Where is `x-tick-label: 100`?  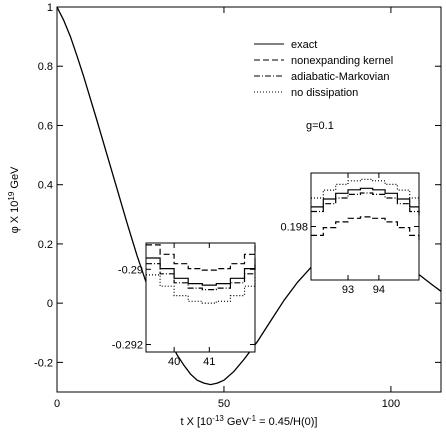 x-tick-label: 100 is located at coordinates (391, 404).